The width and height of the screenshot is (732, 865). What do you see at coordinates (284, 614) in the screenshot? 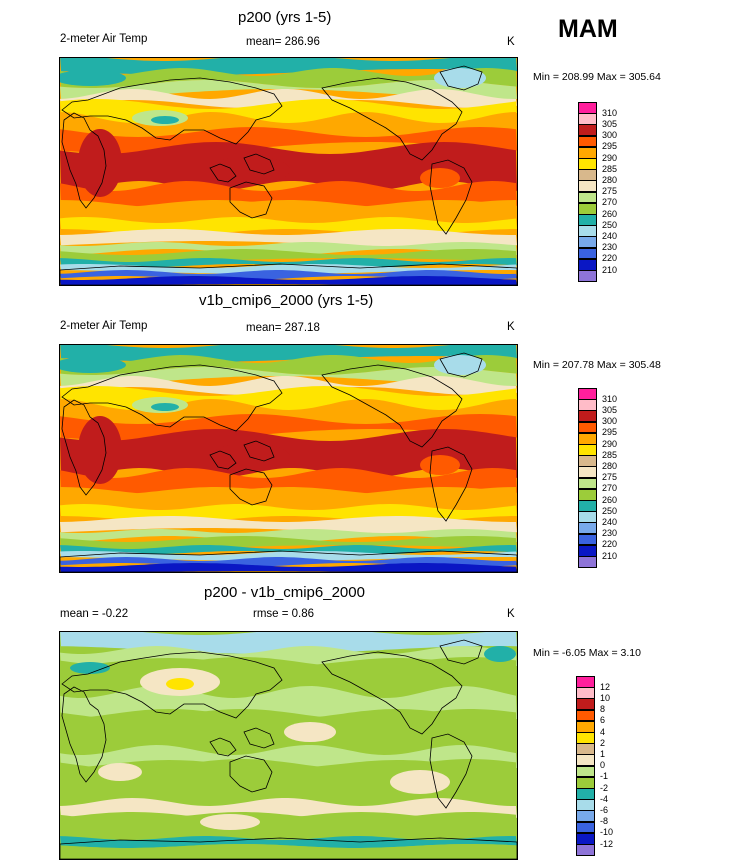
I see `panel3-rmse-label: rmse = 0.86` at bounding box center [284, 614].